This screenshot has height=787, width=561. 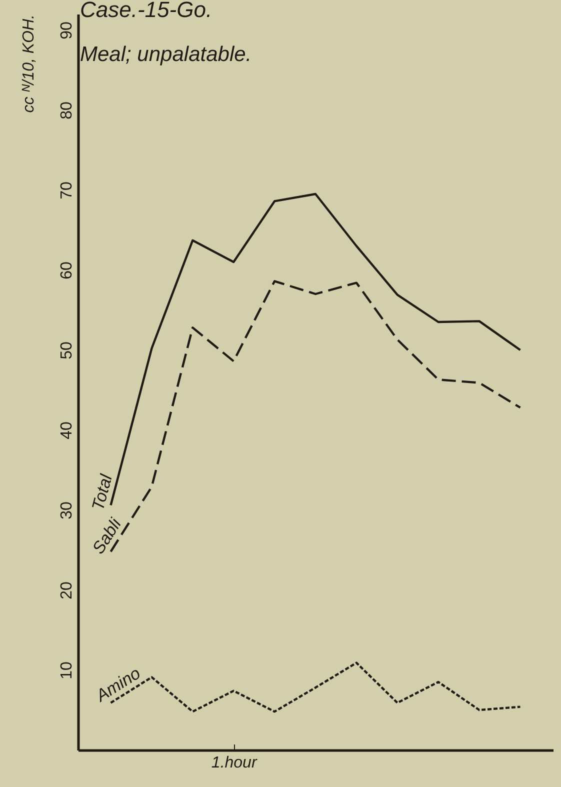 I want to click on y-tick-label: 50, so click(x=67, y=351).